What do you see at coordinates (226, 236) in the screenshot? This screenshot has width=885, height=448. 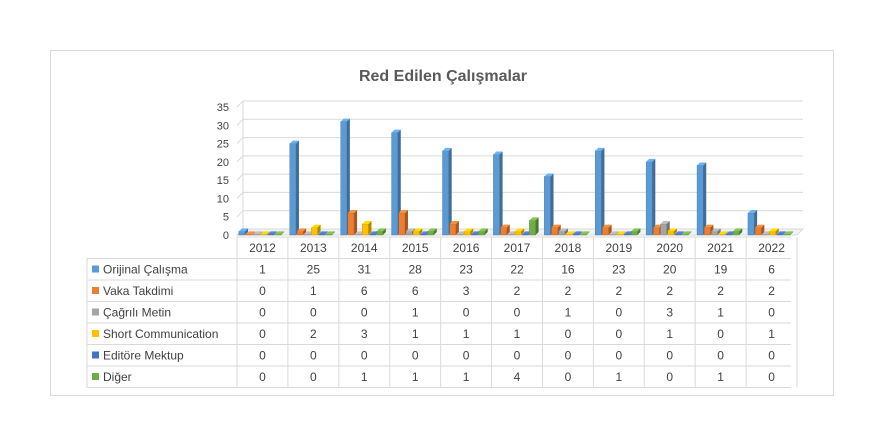 I see `y-tick-label: 0` at bounding box center [226, 236].